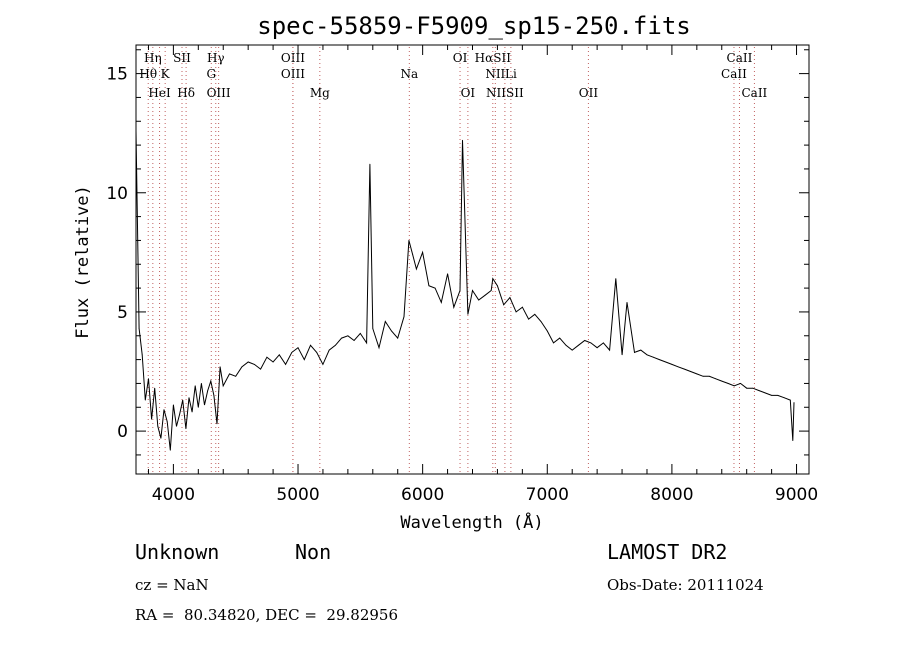 The image size is (900, 655). Describe the element at coordinates (473, 26) in the screenshot. I see `chart-title: spec-55859-F5909_sp15-250.fits` at that location.